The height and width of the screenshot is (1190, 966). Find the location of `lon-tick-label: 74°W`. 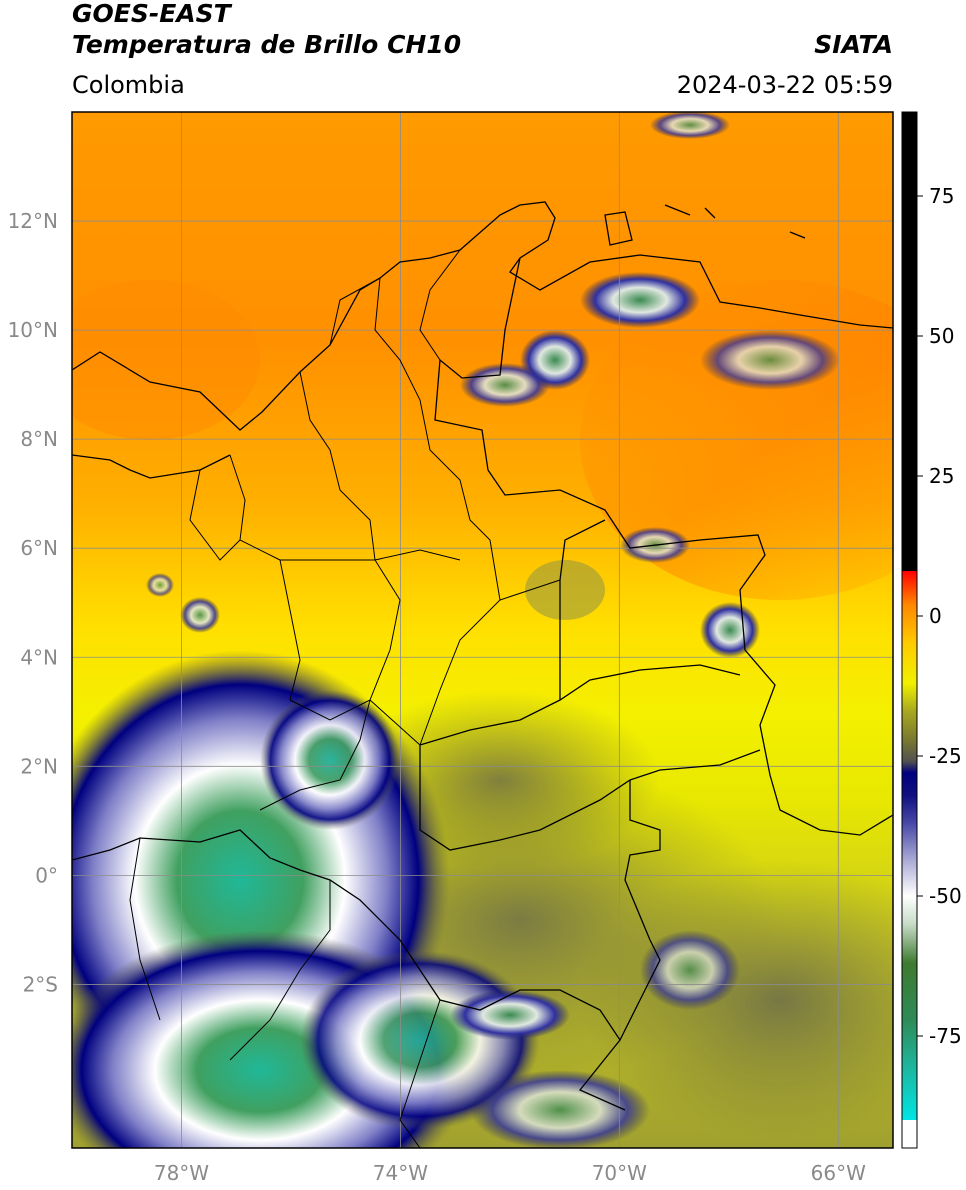

lon-tick-label: 74°W is located at coordinates (400, 1173).